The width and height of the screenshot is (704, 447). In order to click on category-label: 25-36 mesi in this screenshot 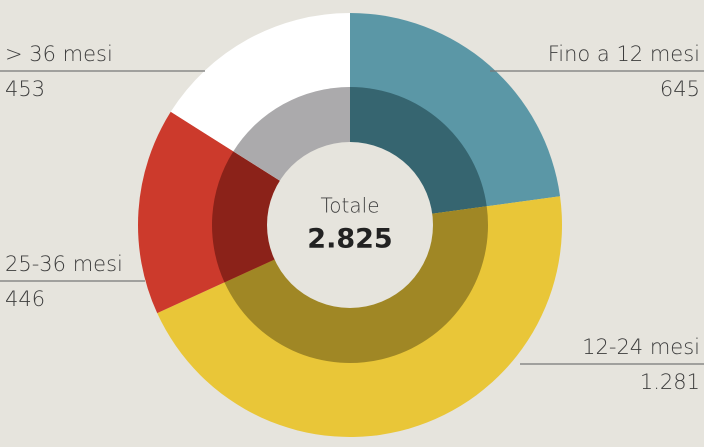, I will do `click(64, 264)`.